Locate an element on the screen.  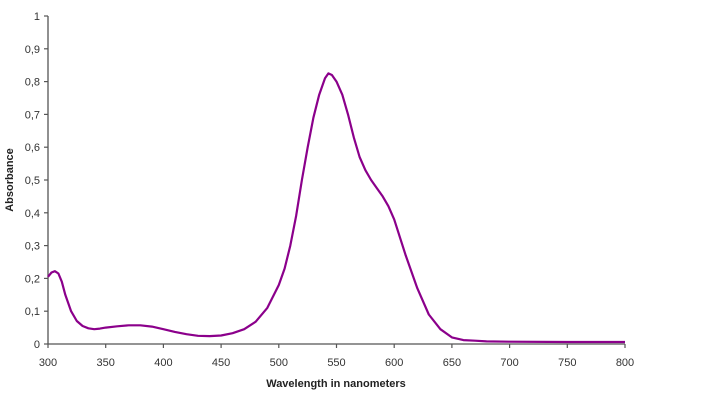
y-tick-label: 0,5 is located at coordinates (32, 181).